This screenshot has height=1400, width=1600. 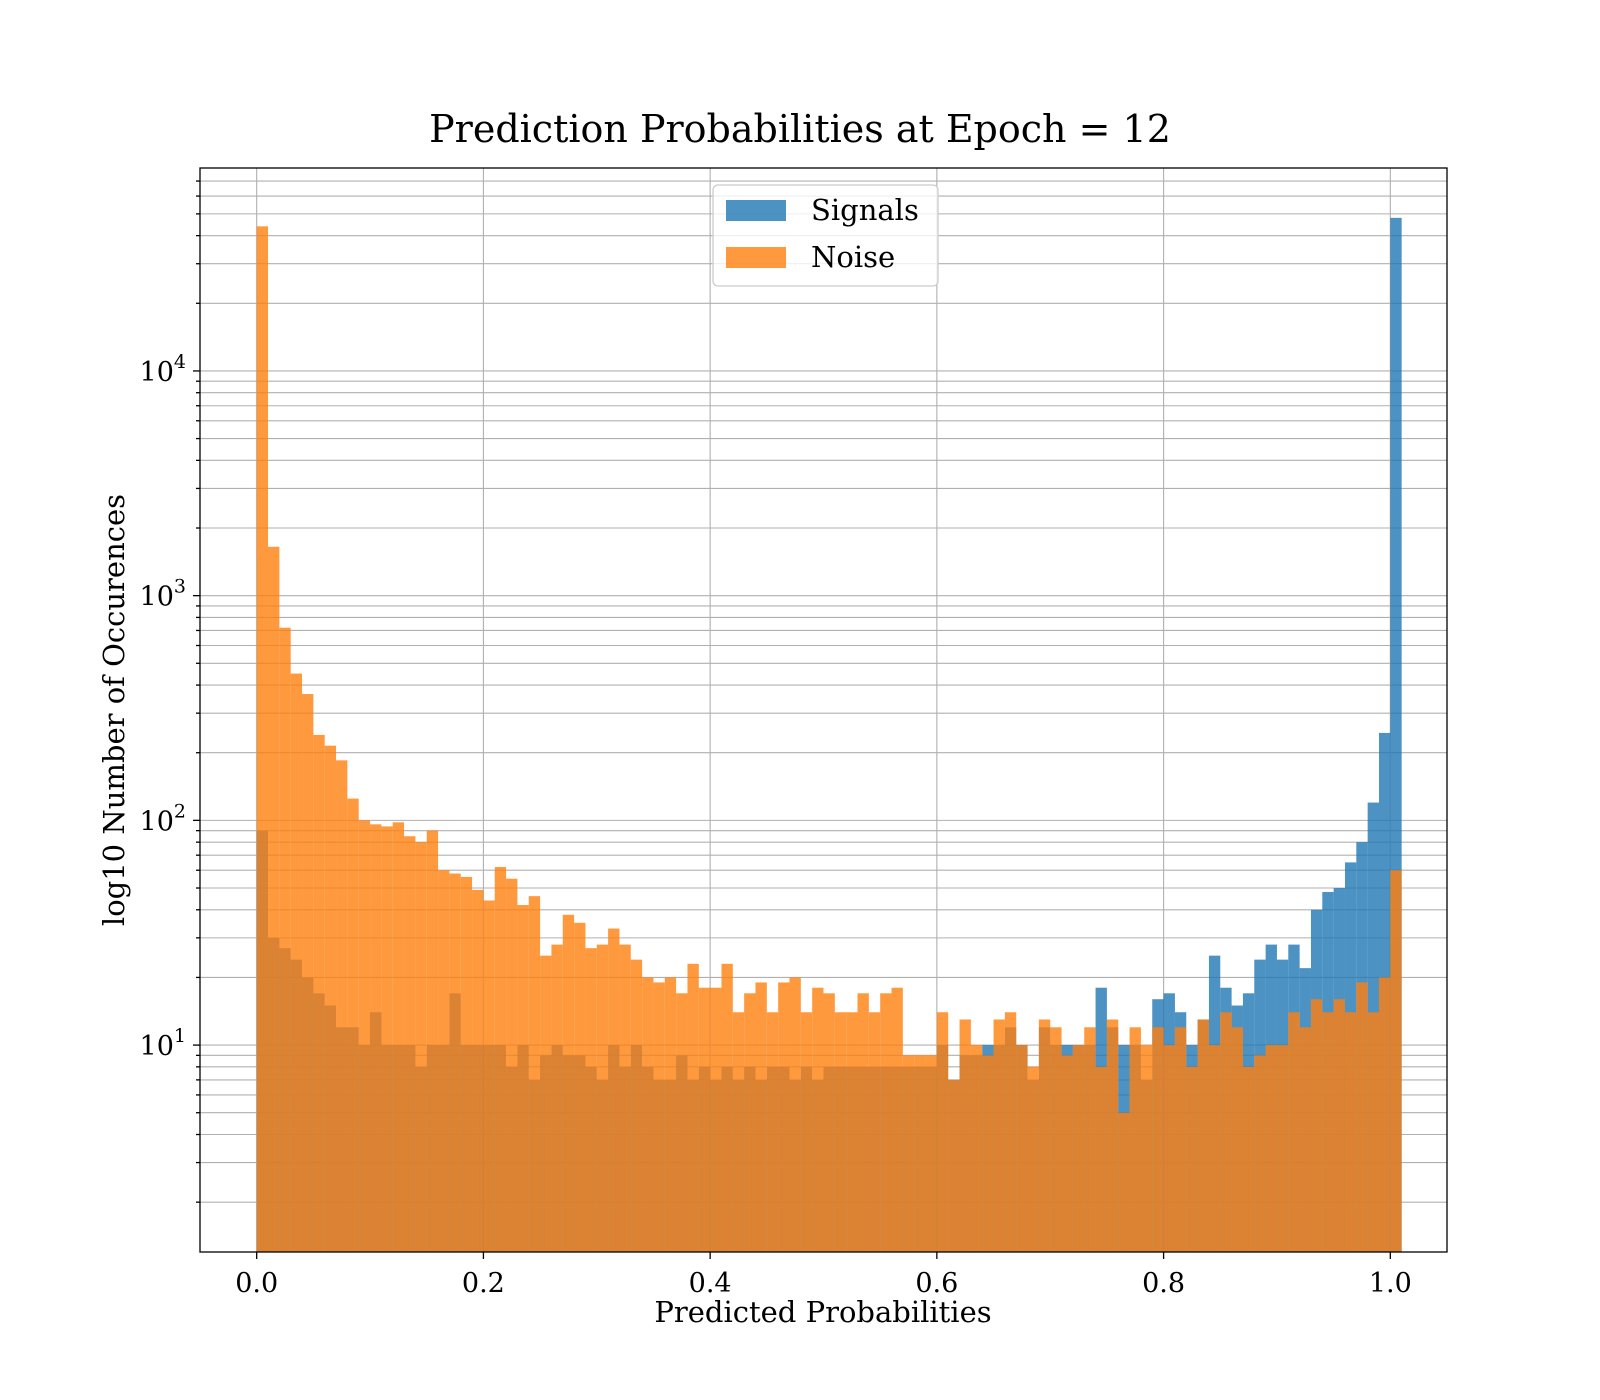 What do you see at coordinates (170, 706) in the screenshot?
I see `y-axis-ticks: 10¹ 10² 10³ 10⁴` at bounding box center [170, 706].